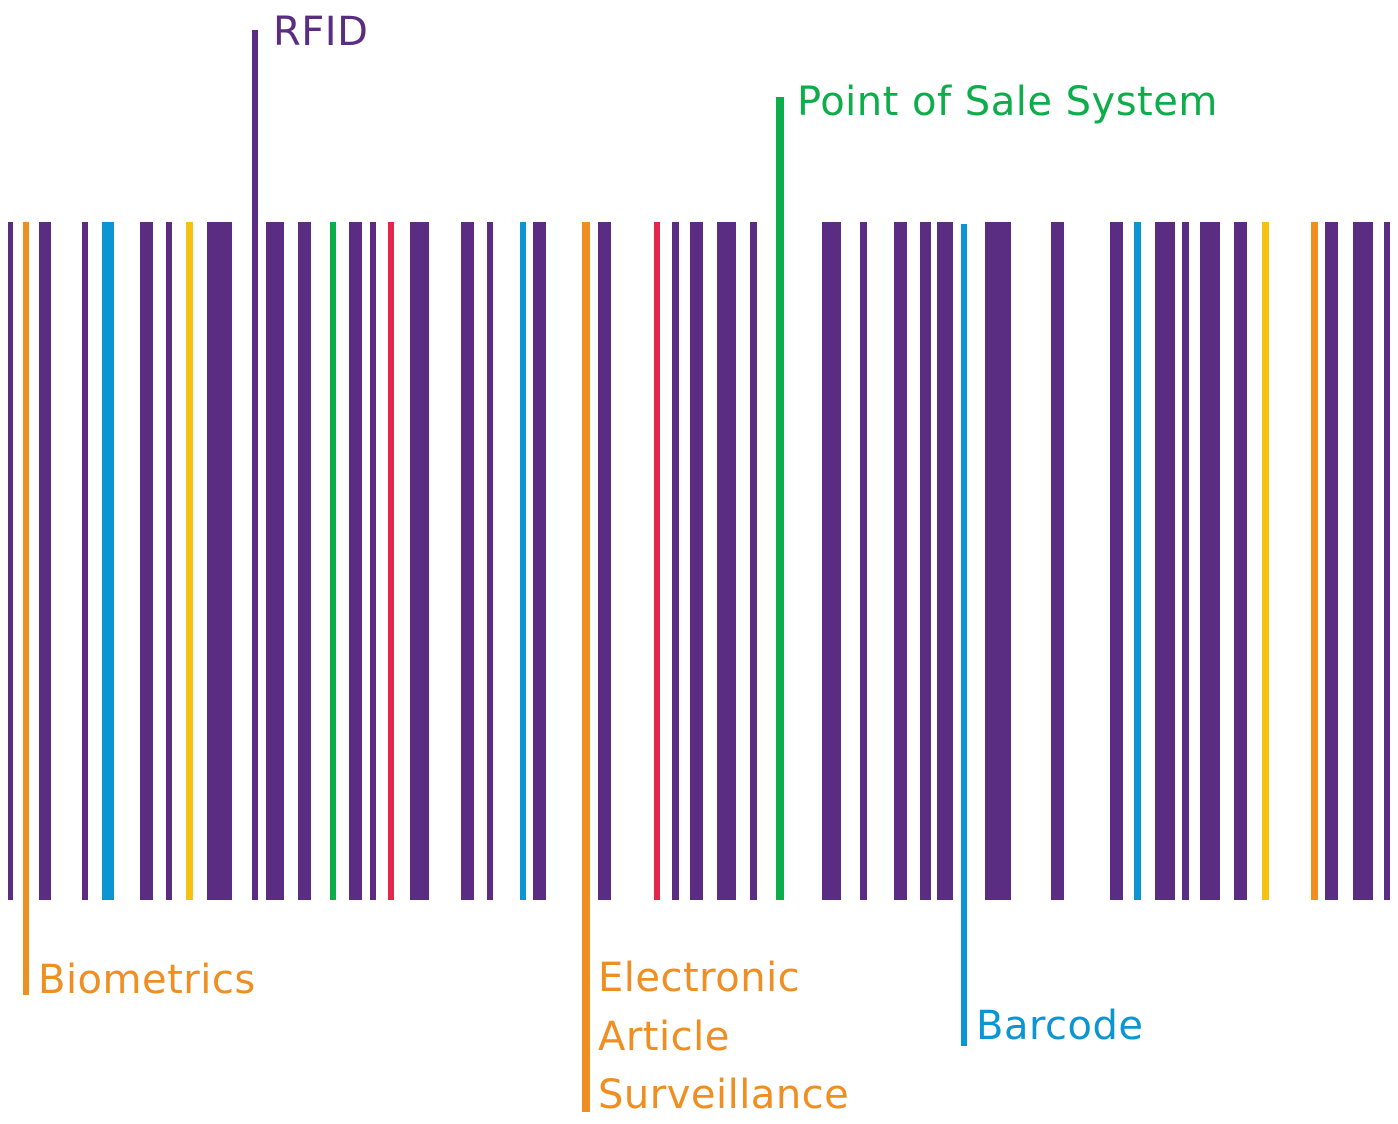 The width and height of the screenshot is (1398, 1124). What do you see at coordinates (255, 465) in the screenshot?
I see `rfid-leader` at bounding box center [255, 465].